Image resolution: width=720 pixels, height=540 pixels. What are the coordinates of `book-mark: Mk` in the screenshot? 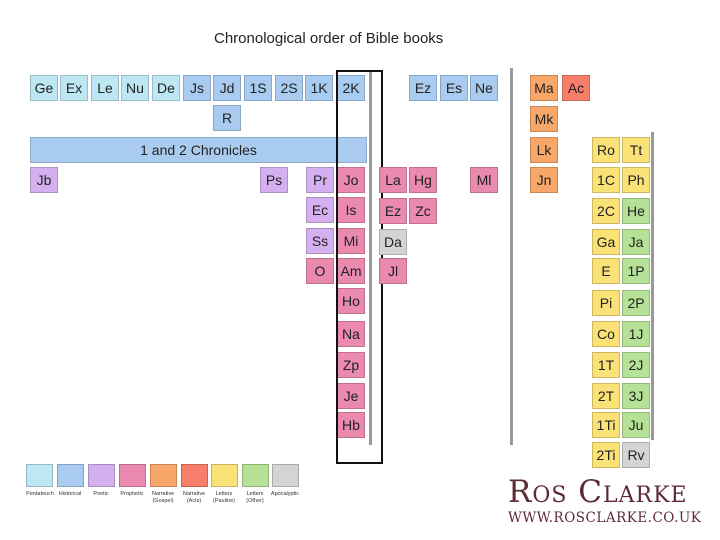 It's located at (544, 119).